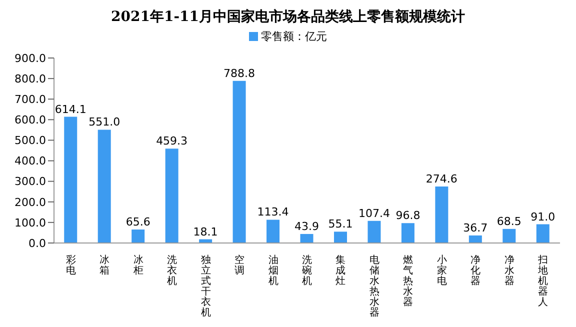 The image size is (576, 327). Describe the element at coordinates (30, 181) in the screenshot. I see `y-tick-label: 300.0` at that location.